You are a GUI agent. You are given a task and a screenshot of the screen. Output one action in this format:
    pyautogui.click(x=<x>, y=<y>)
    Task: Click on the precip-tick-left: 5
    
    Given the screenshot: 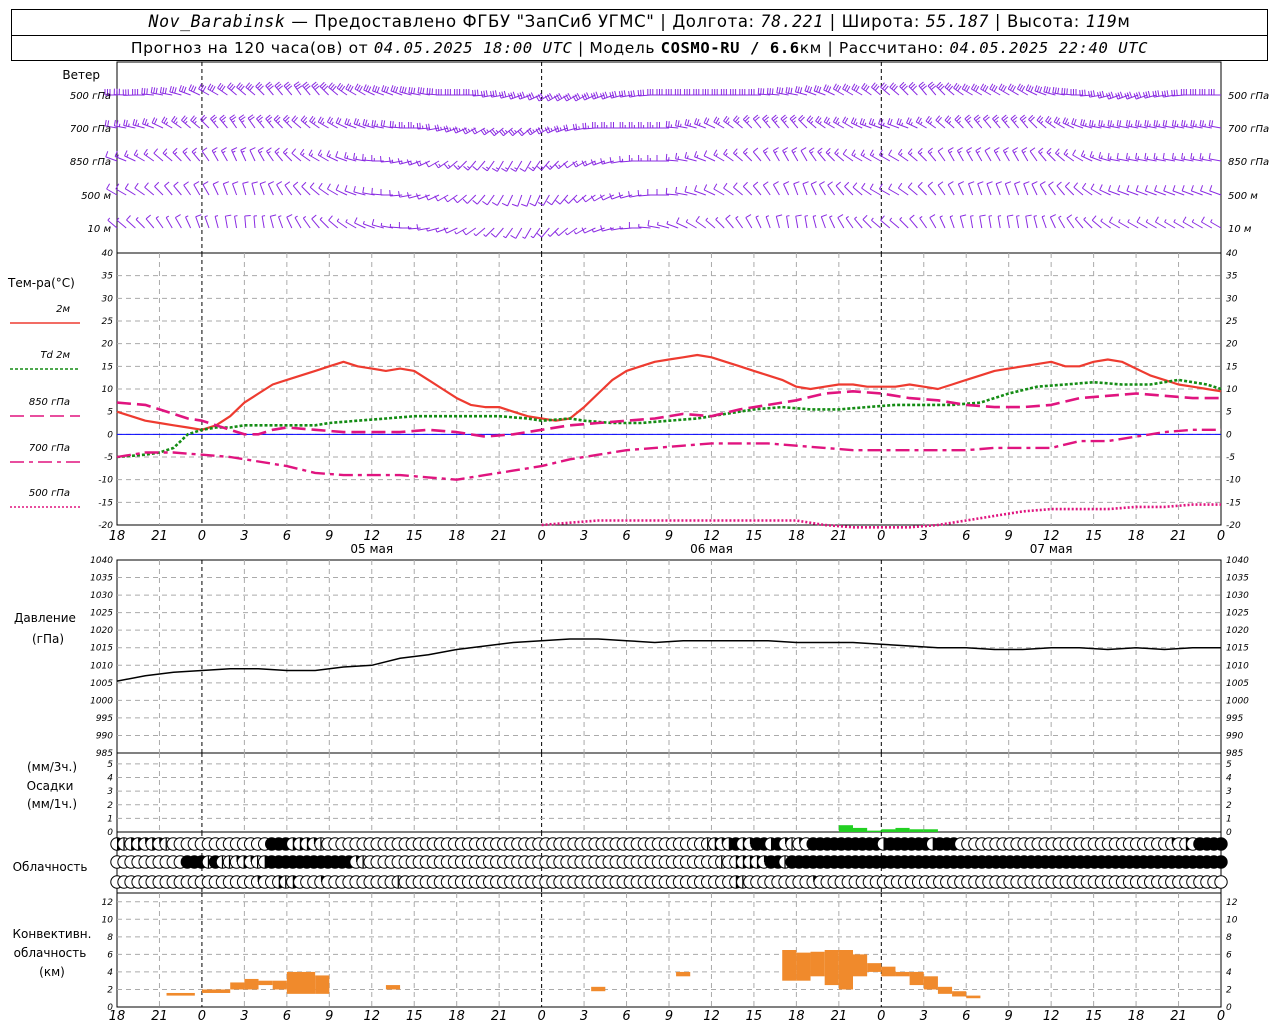 What is the action you would take?
    pyautogui.click(x=110, y=765)
    